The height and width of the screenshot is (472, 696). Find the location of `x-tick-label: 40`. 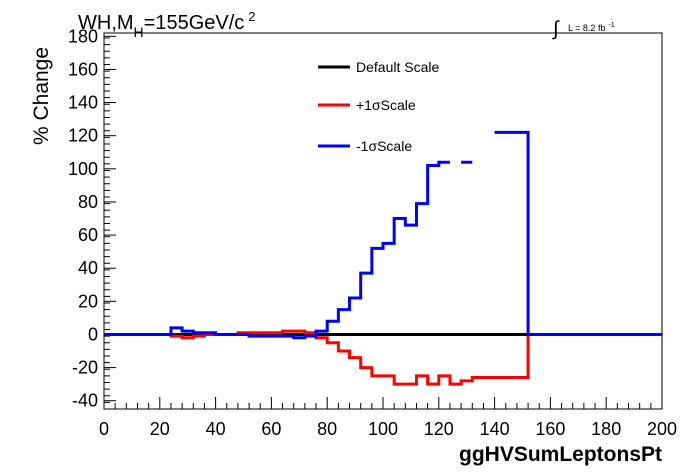

x-tick-label: 40 is located at coordinates (216, 429).